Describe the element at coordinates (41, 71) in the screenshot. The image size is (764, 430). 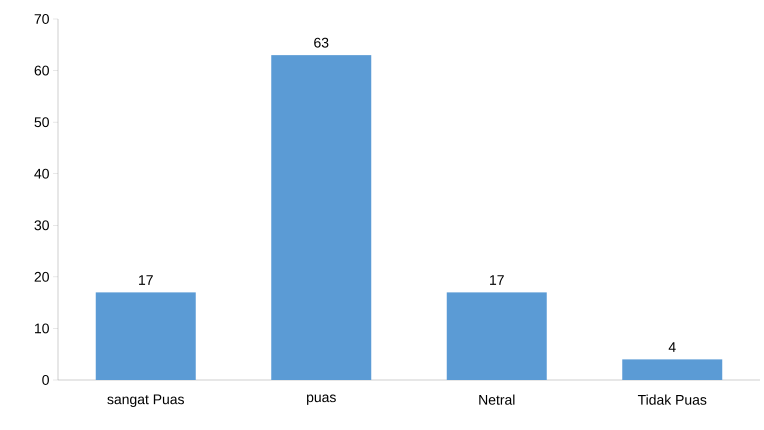
I see `y-tick-label: 60` at that location.